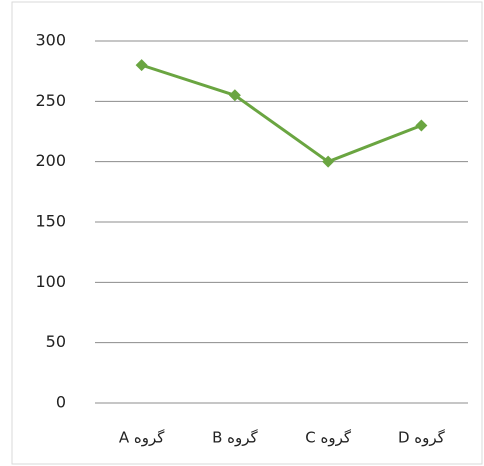 Image resolution: width=484 pixels, height=466 pixels. I want to click on y-tick-label: 150, so click(50, 221).